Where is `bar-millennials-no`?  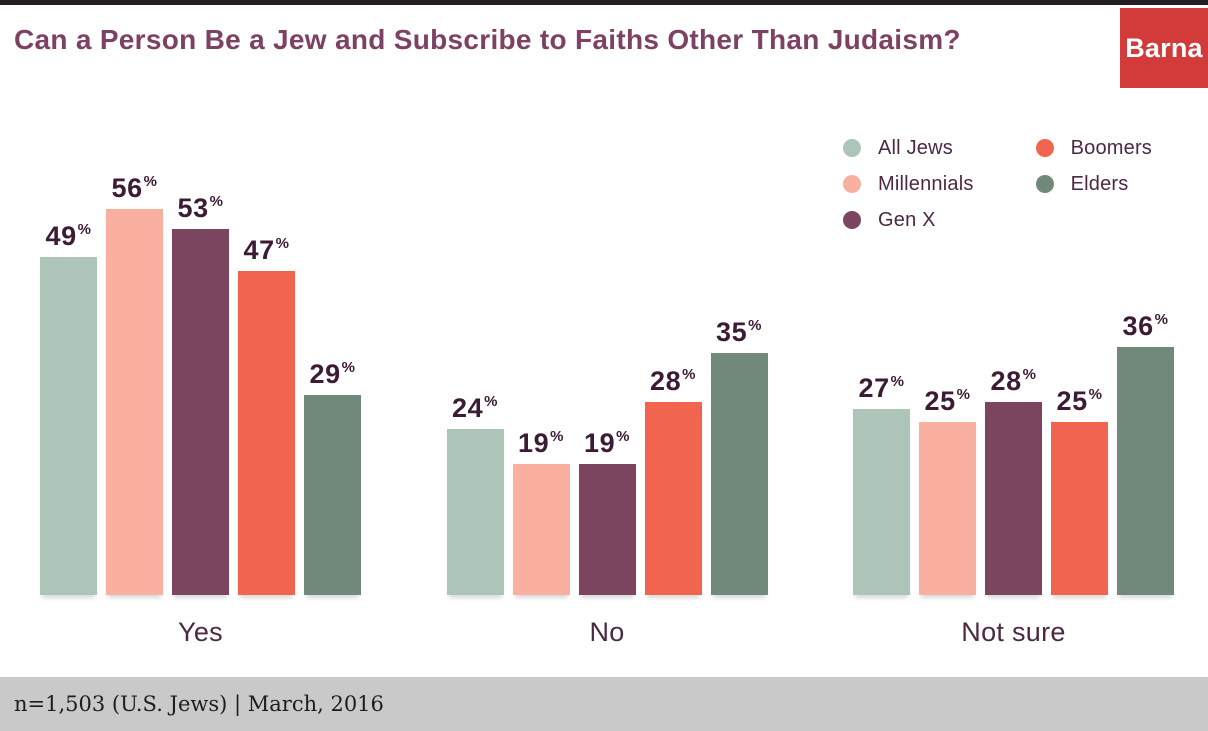 bar-millennials-no is located at coordinates (541, 529).